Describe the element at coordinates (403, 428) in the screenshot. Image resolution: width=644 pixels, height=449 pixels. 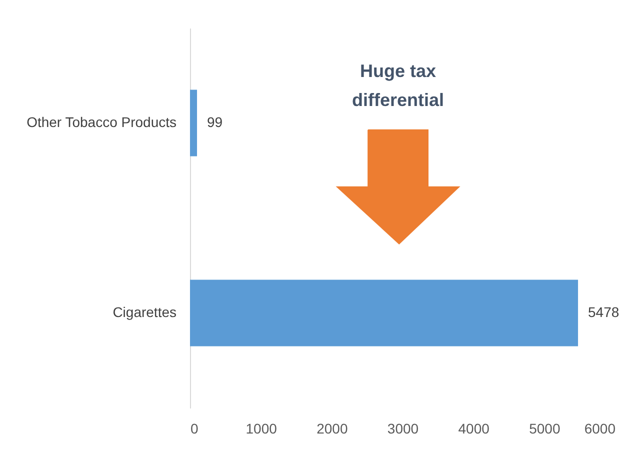
I see `x-tick-label: 3000` at that location.